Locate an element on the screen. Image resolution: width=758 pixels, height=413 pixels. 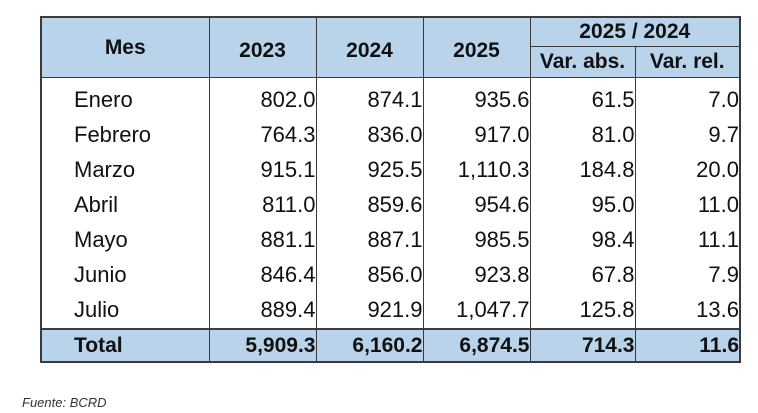
month-cell: Junio is located at coordinates (125, 274).